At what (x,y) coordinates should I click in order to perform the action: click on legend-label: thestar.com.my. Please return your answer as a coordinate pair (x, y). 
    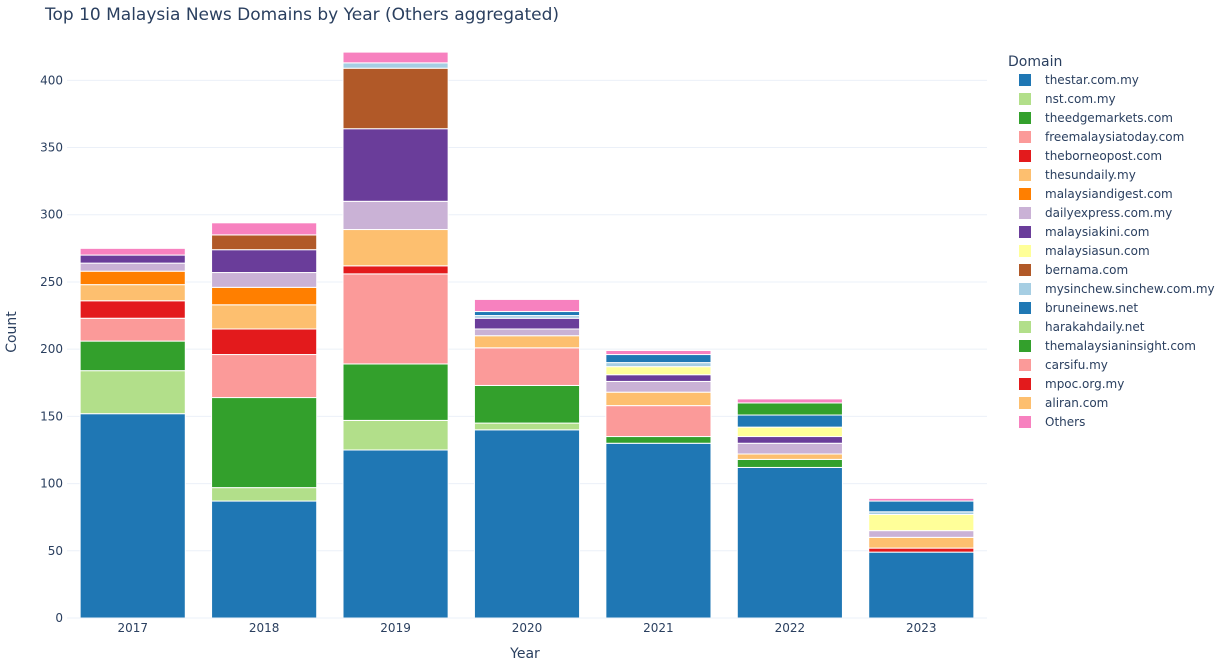
    Looking at the image, I should click on (1092, 80).